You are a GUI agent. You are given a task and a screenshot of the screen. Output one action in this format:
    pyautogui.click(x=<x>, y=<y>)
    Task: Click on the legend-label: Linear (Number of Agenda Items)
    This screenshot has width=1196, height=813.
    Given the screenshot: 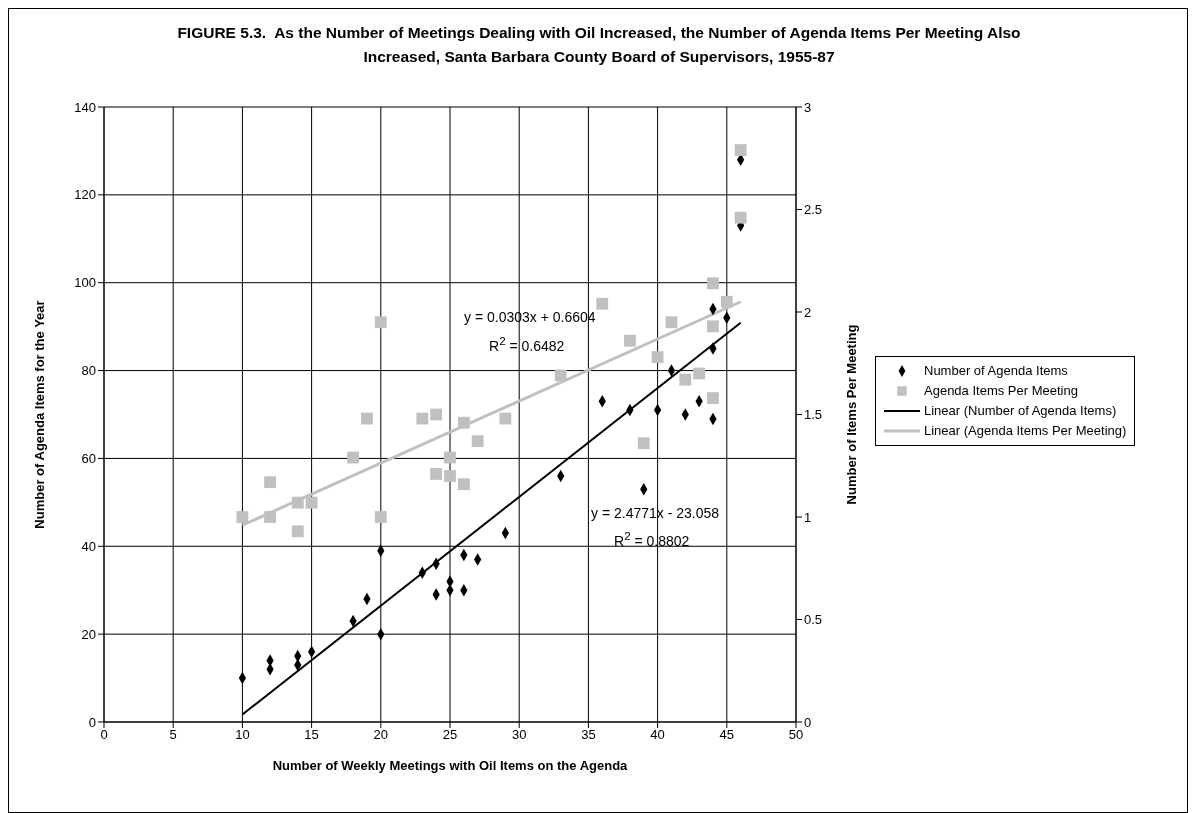 What is the action you would take?
    pyautogui.click(x=1020, y=411)
    